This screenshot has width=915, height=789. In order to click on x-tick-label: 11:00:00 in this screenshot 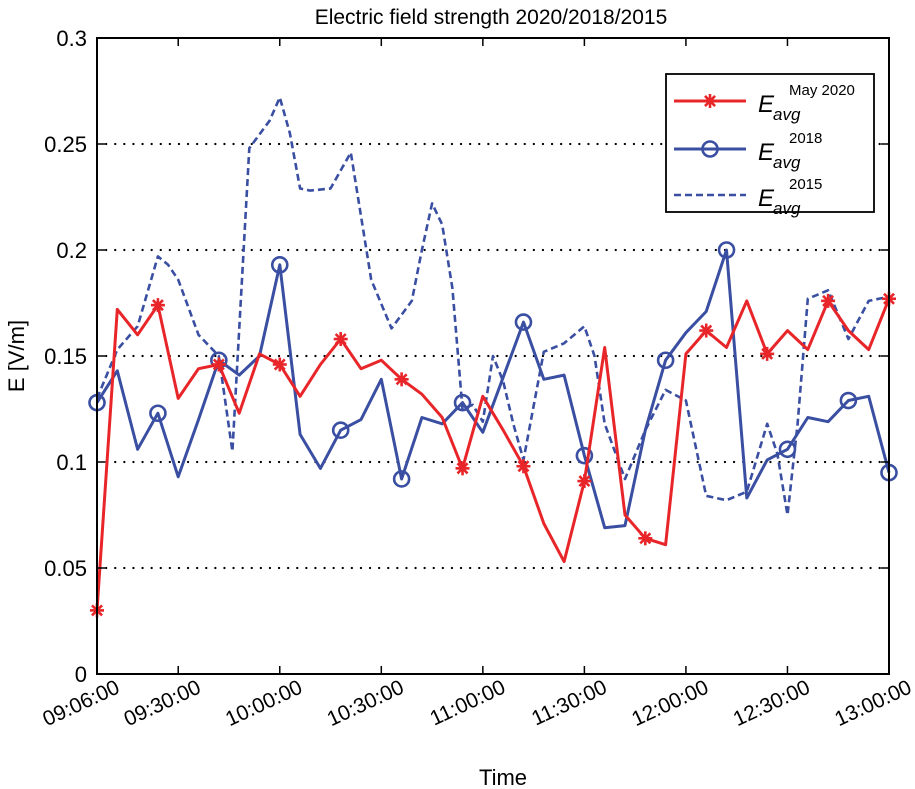, I will do `click(468, 703)`.